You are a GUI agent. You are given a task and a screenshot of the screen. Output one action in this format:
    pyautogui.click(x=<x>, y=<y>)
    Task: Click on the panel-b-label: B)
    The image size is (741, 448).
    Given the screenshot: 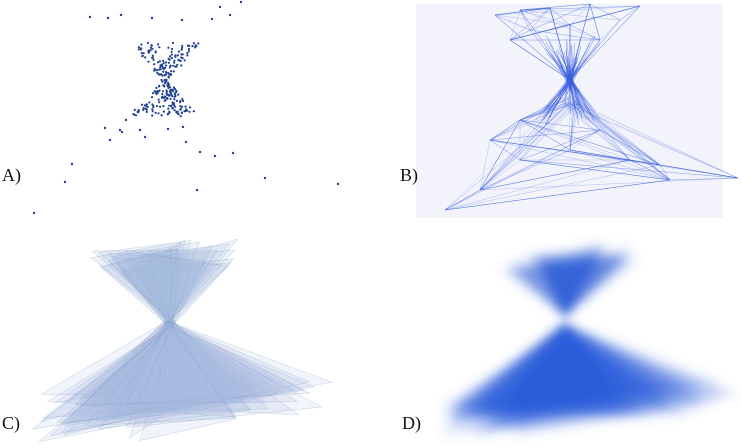 What is the action you would take?
    pyautogui.click(x=409, y=175)
    